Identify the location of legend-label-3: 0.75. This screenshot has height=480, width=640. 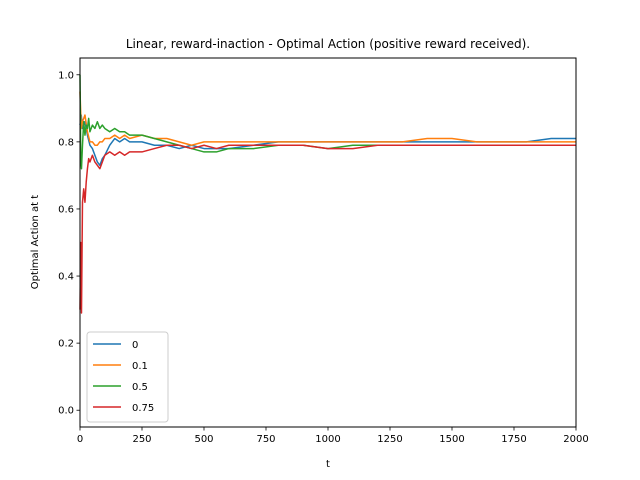
(143, 408).